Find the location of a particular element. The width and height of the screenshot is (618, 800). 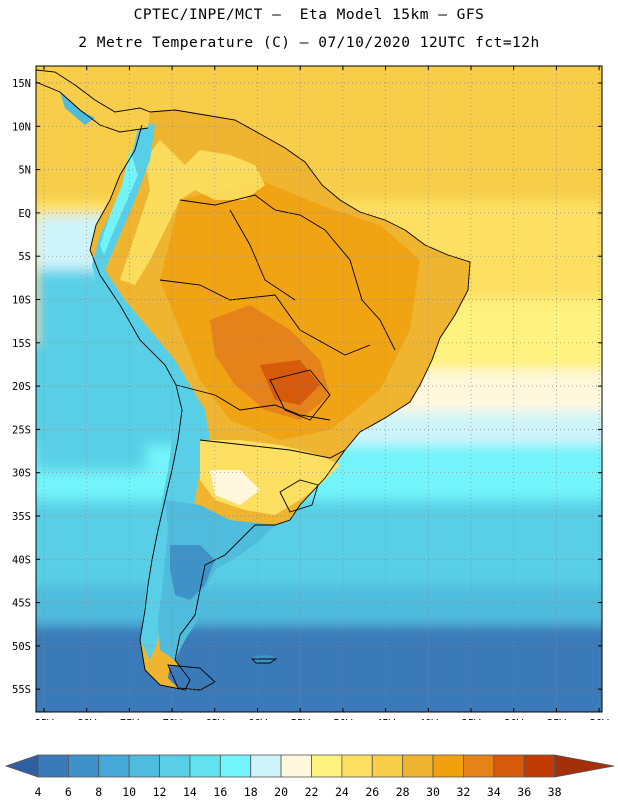

lat-label: 30S is located at coordinates (21, 474).